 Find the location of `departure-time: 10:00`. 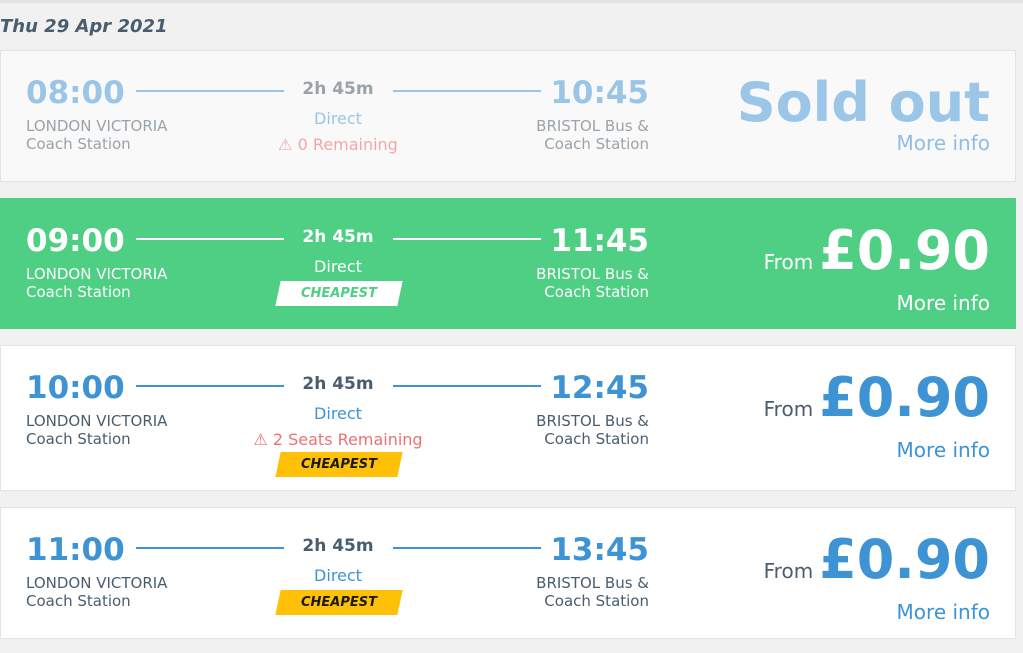

departure-time: 10:00 is located at coordinates (75, 388).